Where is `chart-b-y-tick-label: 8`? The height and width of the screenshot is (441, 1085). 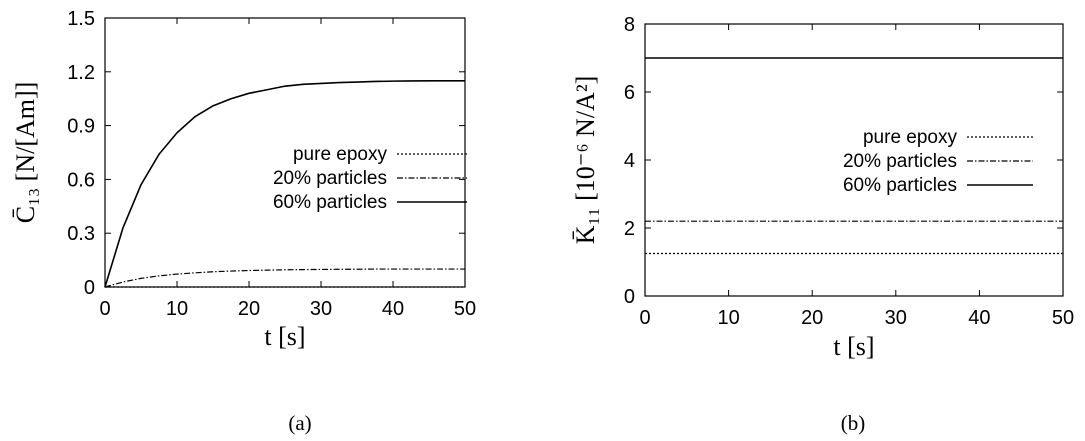 chart-b-y-tick-label: 8 is located at coordinates (629, 25).